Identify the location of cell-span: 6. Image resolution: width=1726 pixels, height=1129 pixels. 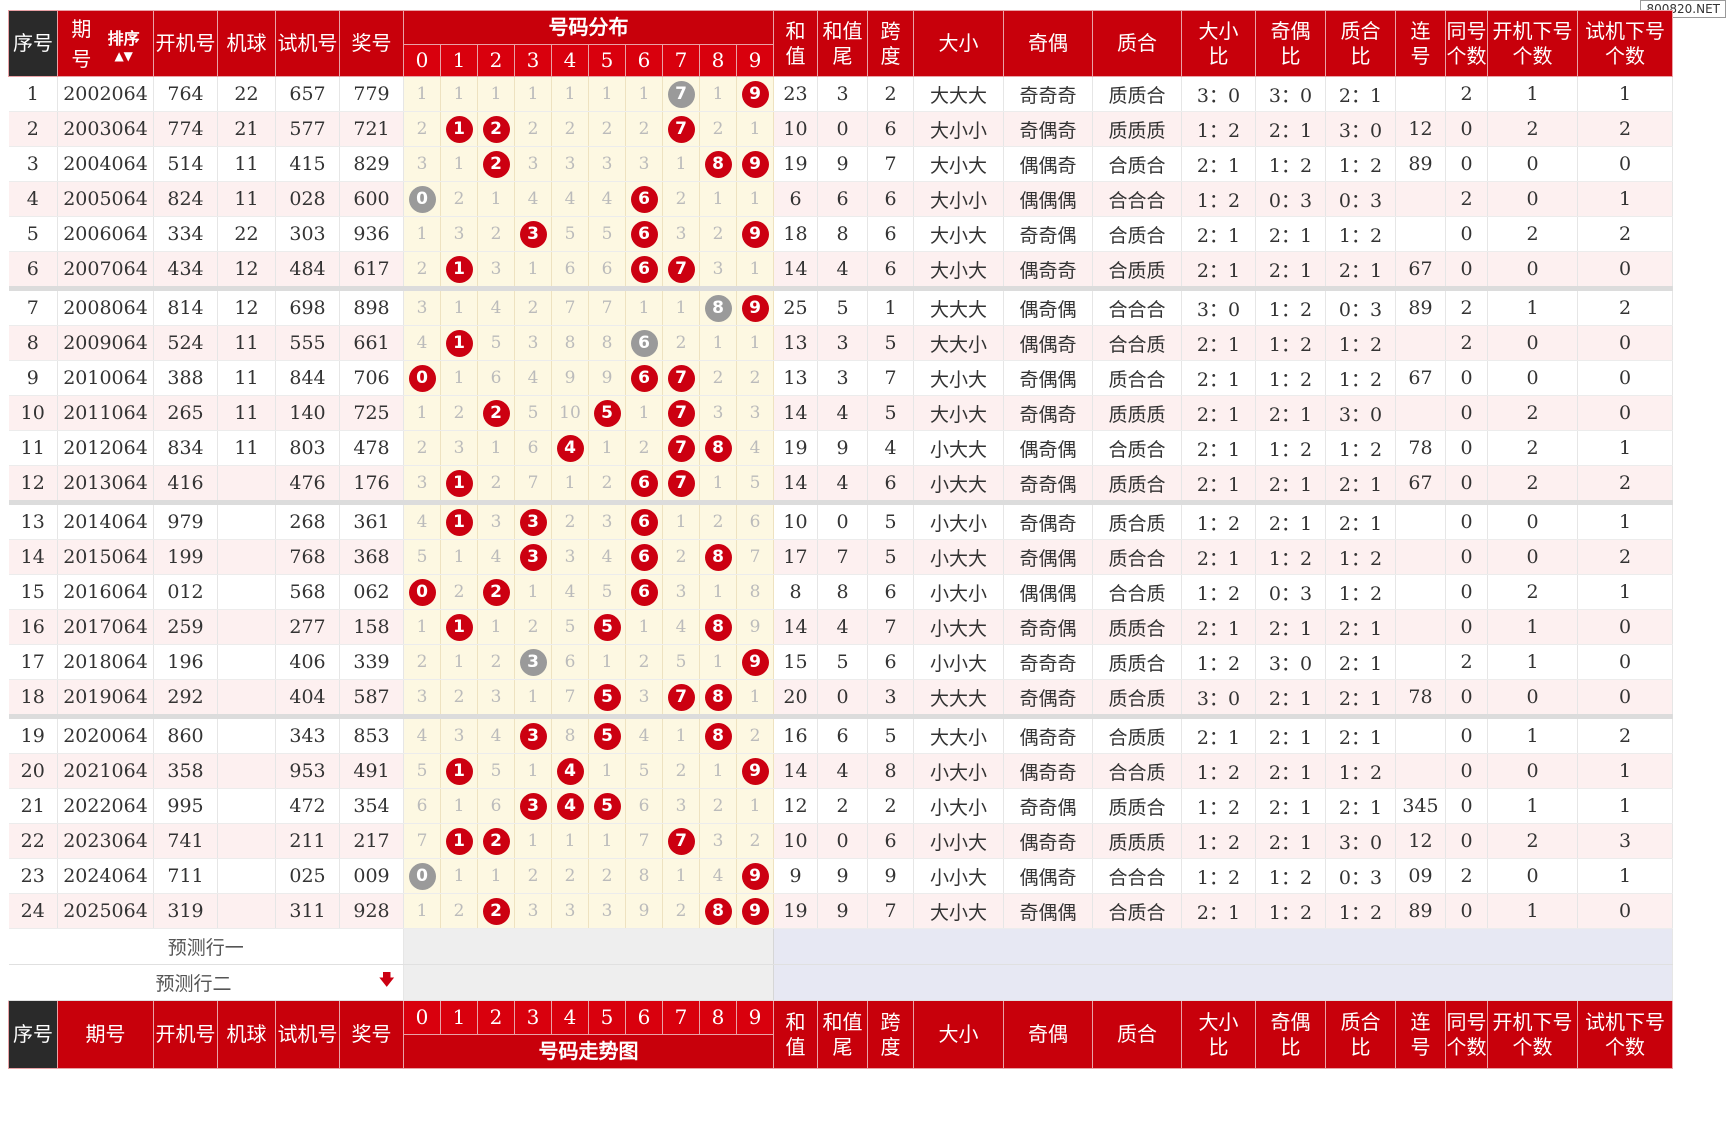
(890, 129).